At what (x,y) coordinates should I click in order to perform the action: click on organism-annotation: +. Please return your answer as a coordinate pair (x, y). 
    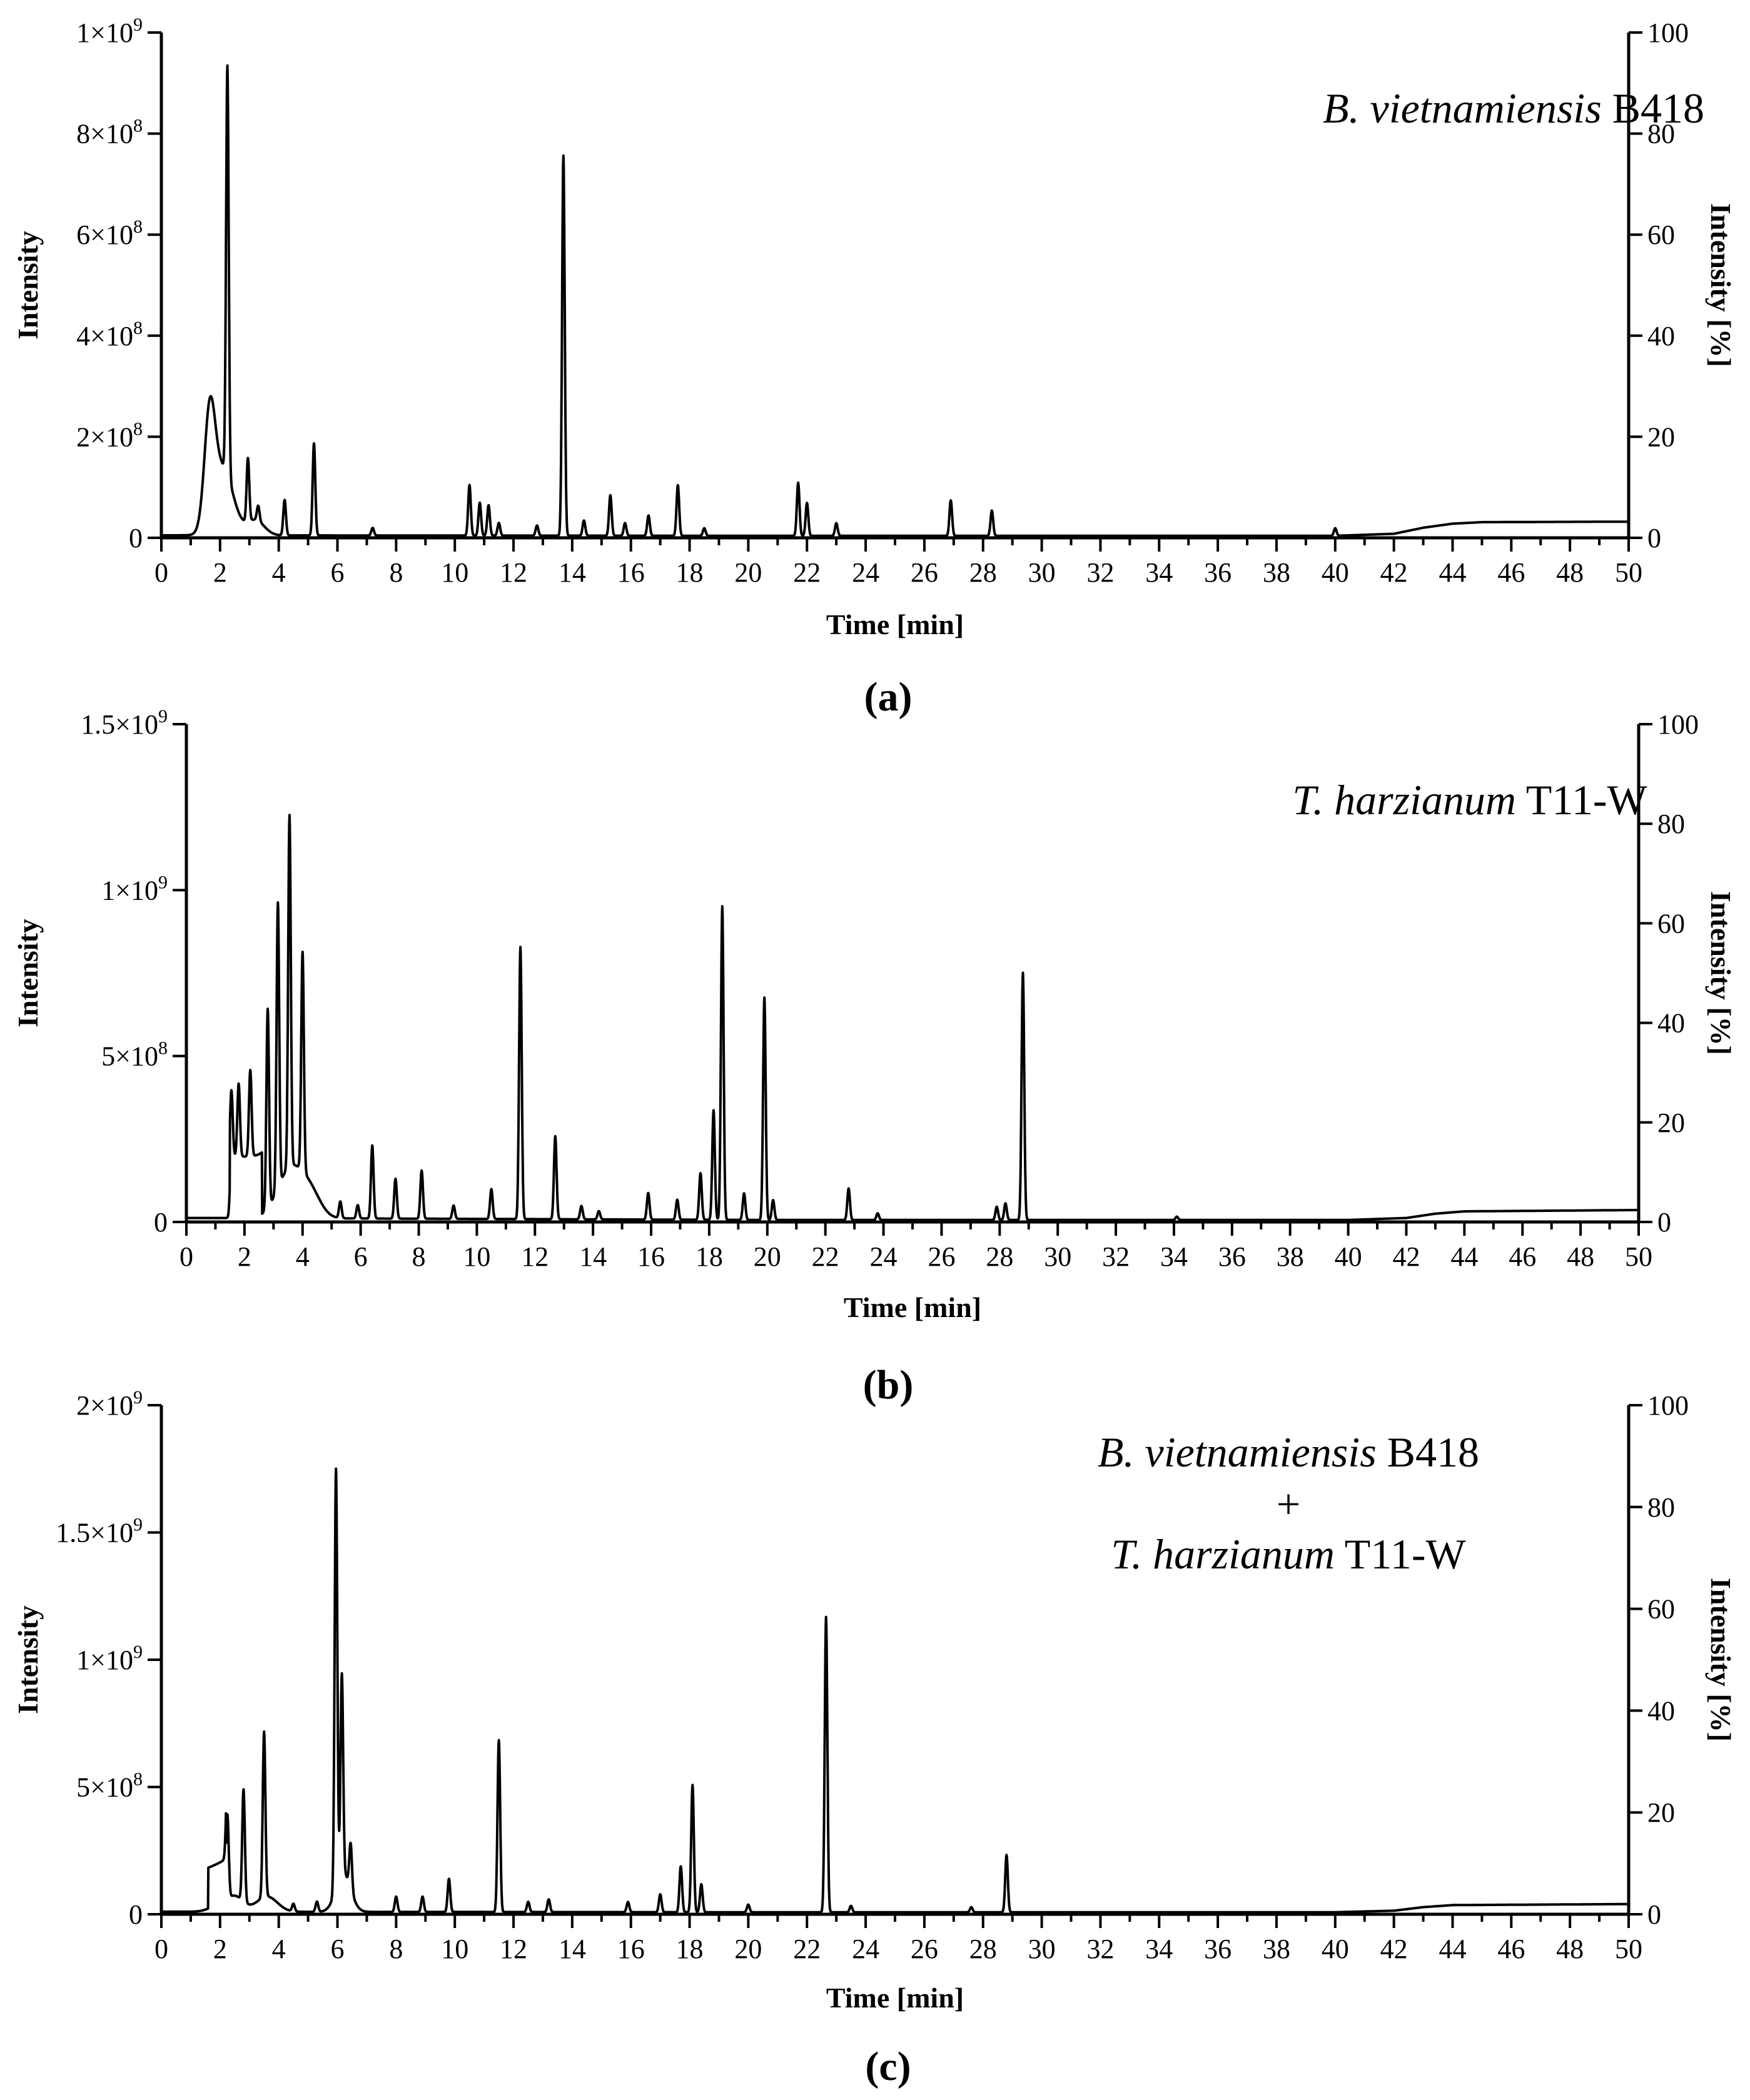
    Looking at the image, I should click on (1288, 1504).